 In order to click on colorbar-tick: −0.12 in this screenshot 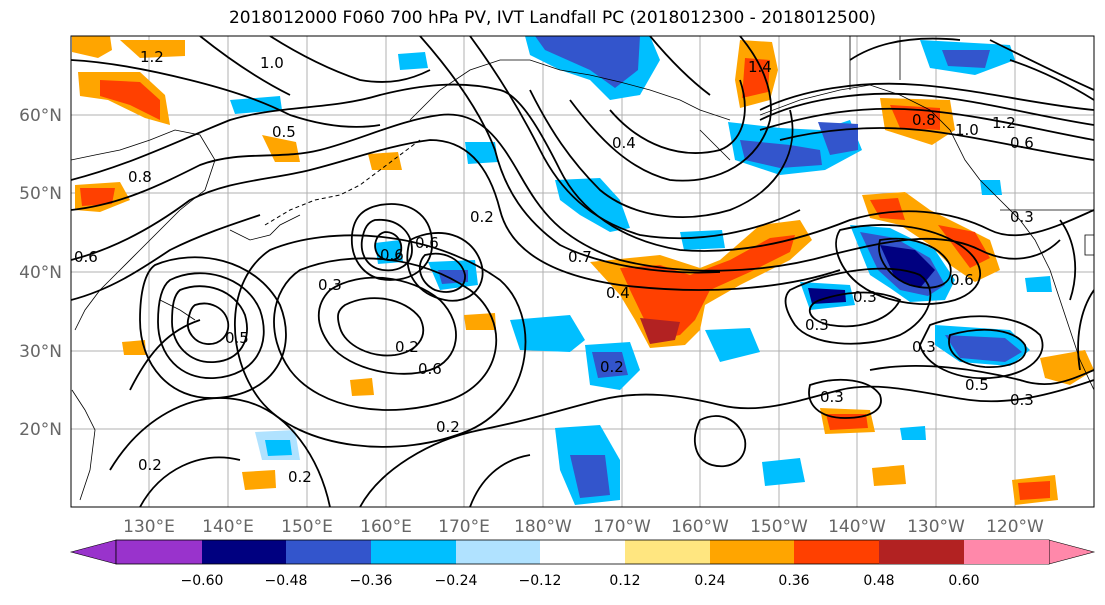, I will do `click(540, 581)`.